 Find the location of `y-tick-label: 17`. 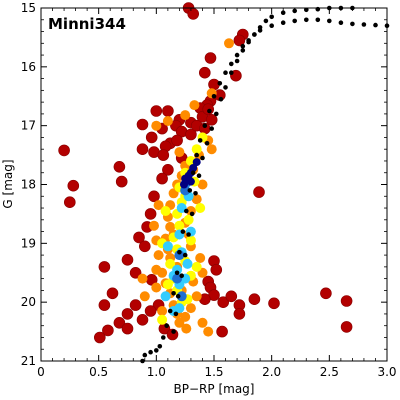

y-tick-label: 17 is located at coordinates (28, 126).